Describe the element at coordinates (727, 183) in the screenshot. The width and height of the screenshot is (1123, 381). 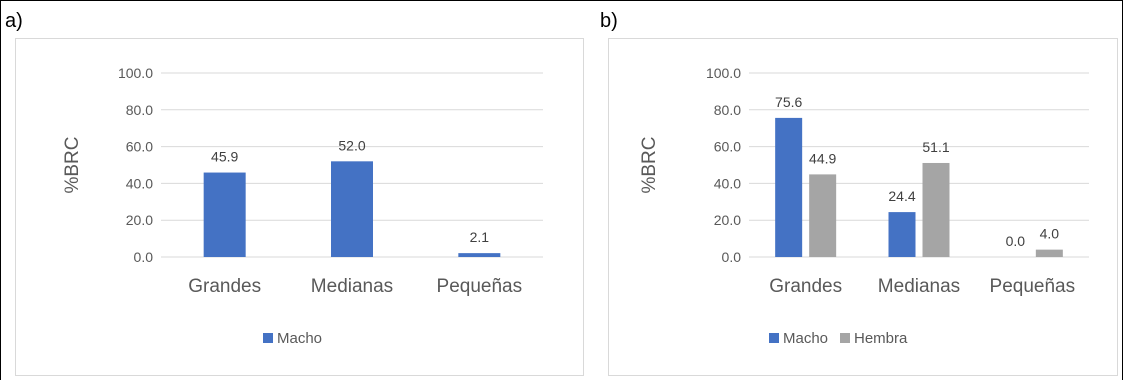
I see `chart-b-ytick-label: 40.0` at that location.